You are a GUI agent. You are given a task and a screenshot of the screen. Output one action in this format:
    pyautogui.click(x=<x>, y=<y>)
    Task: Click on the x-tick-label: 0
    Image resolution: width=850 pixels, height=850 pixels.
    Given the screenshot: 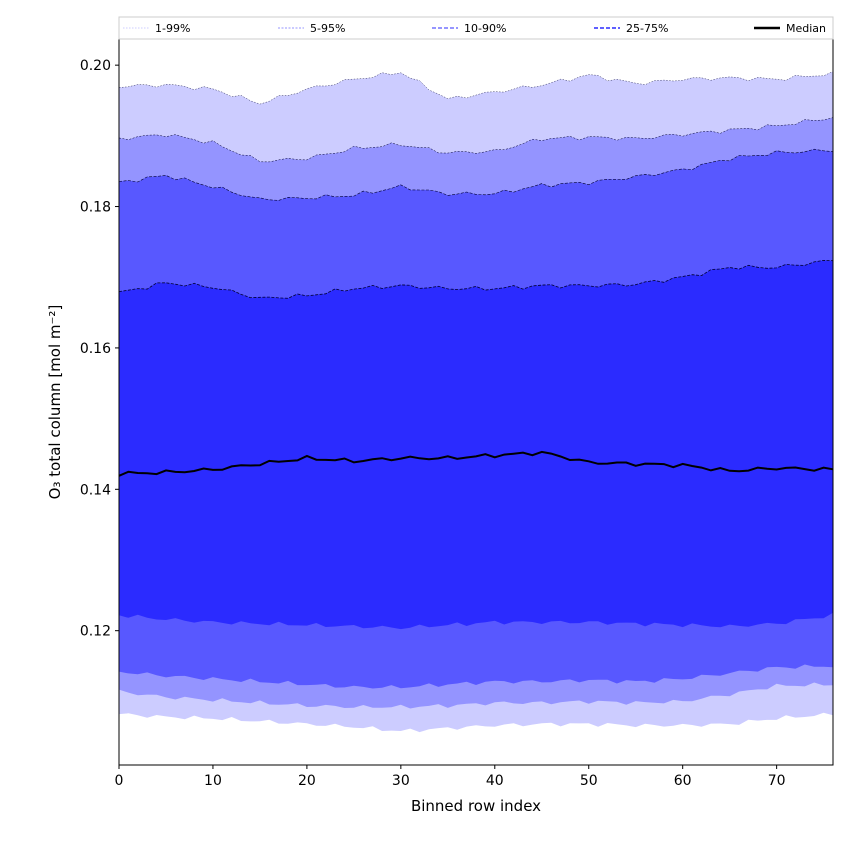 What is the action you would take?
    pyautogui.click(x=119, y=781)
    